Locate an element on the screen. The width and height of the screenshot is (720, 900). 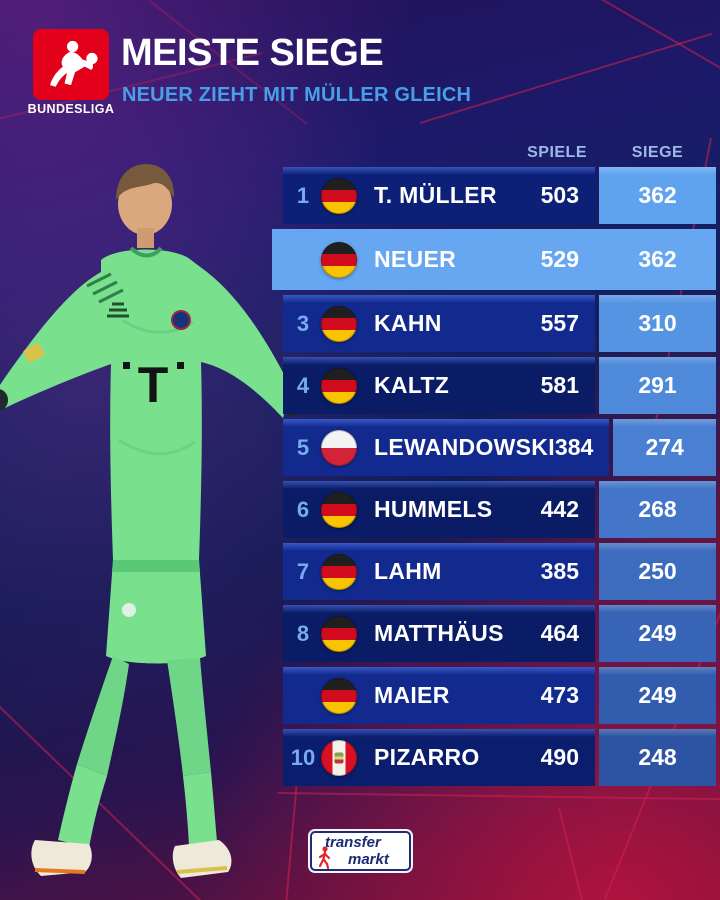
siege-value: 268 is located at coordinates (657, 509).